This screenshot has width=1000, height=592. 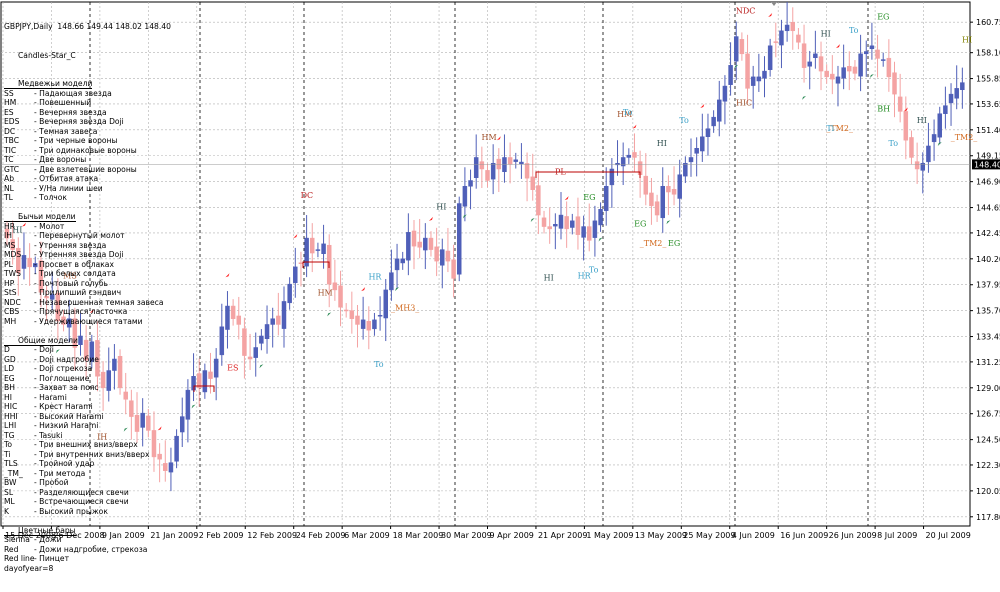 I want to click on time-tick-label: 9 Apr 2009, so click(x=512, y=535).